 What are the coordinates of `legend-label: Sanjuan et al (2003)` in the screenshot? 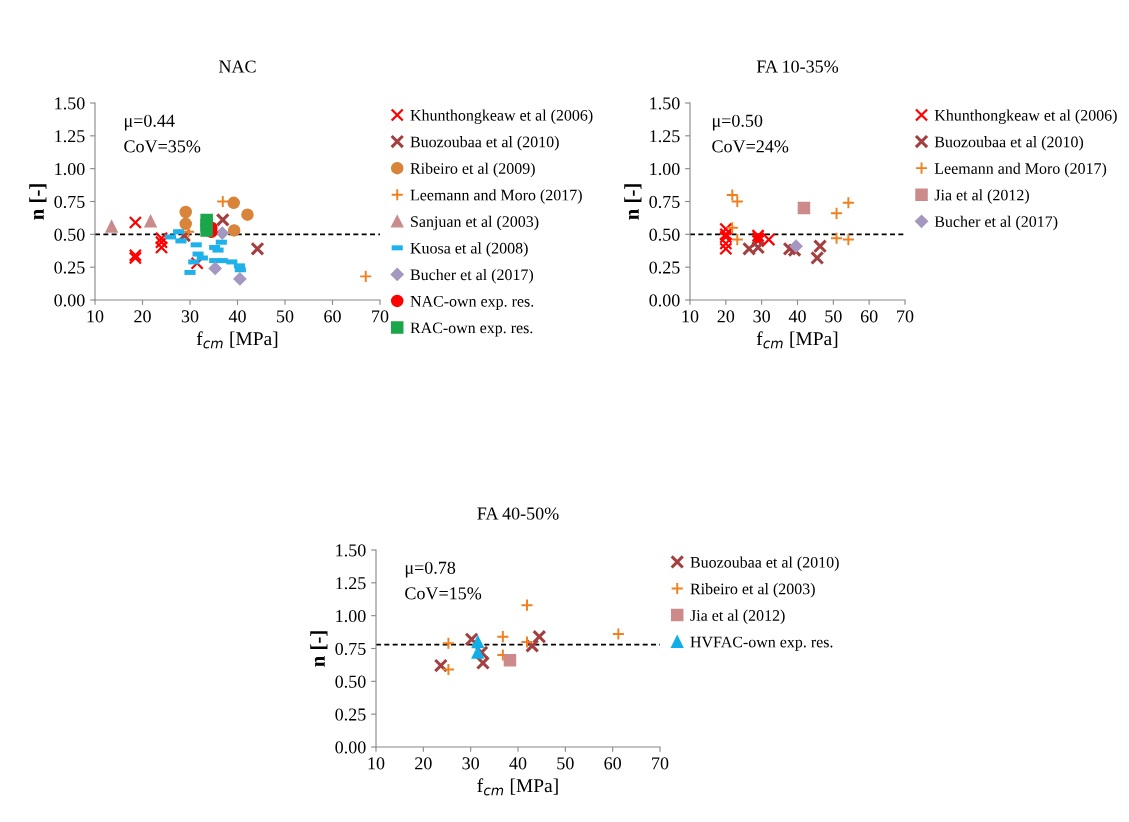 It's located at (475, 223).